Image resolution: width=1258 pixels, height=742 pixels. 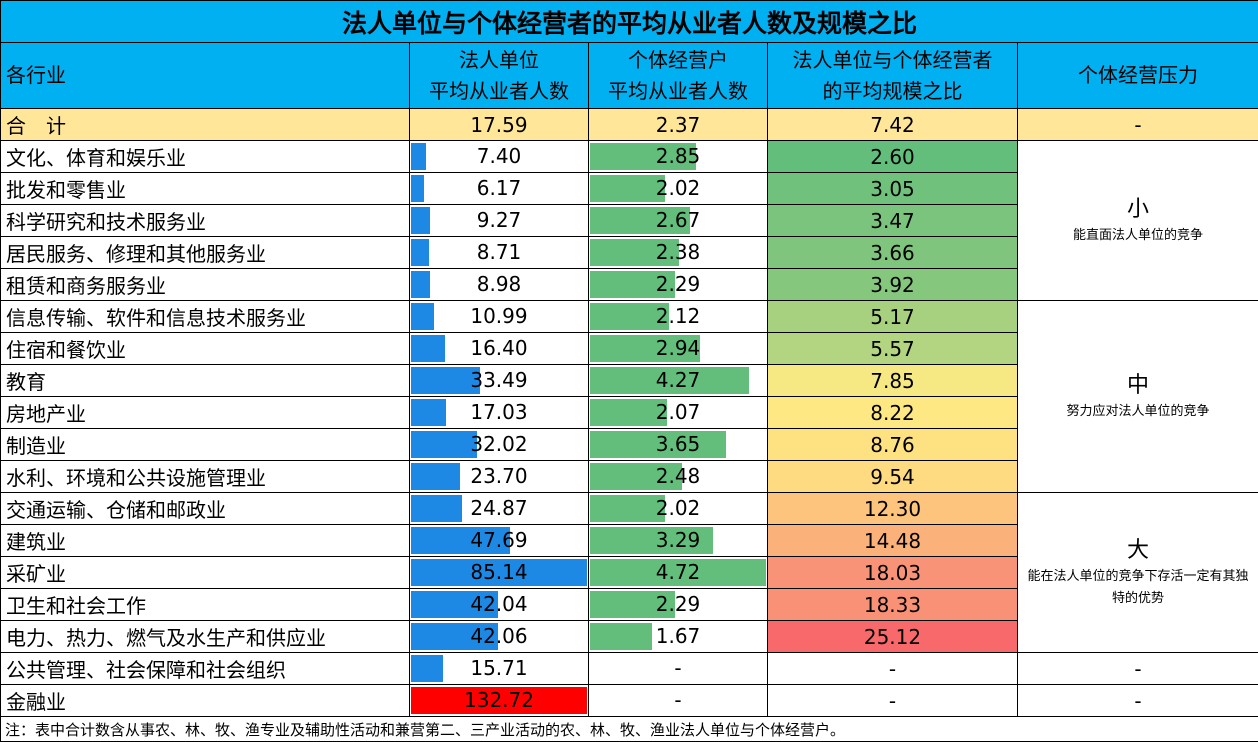 I want to click on header-indiv: 个体经营户 平均从业者人数, so click(x=678, y=75).